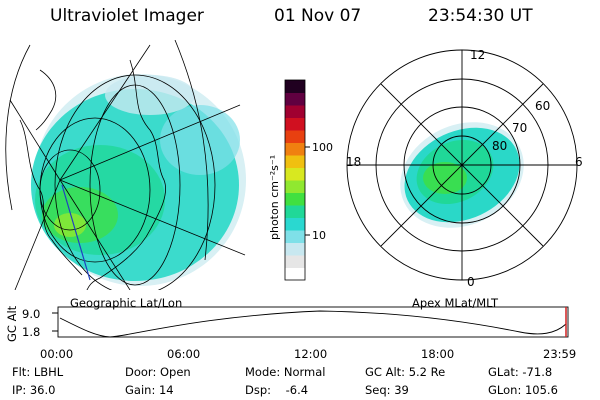 This screenshot has height=400, width=600. Describe the element at coordinates (183, 354) in the screenshot. I see `x-tick-label-0600: 06:00` at that location.